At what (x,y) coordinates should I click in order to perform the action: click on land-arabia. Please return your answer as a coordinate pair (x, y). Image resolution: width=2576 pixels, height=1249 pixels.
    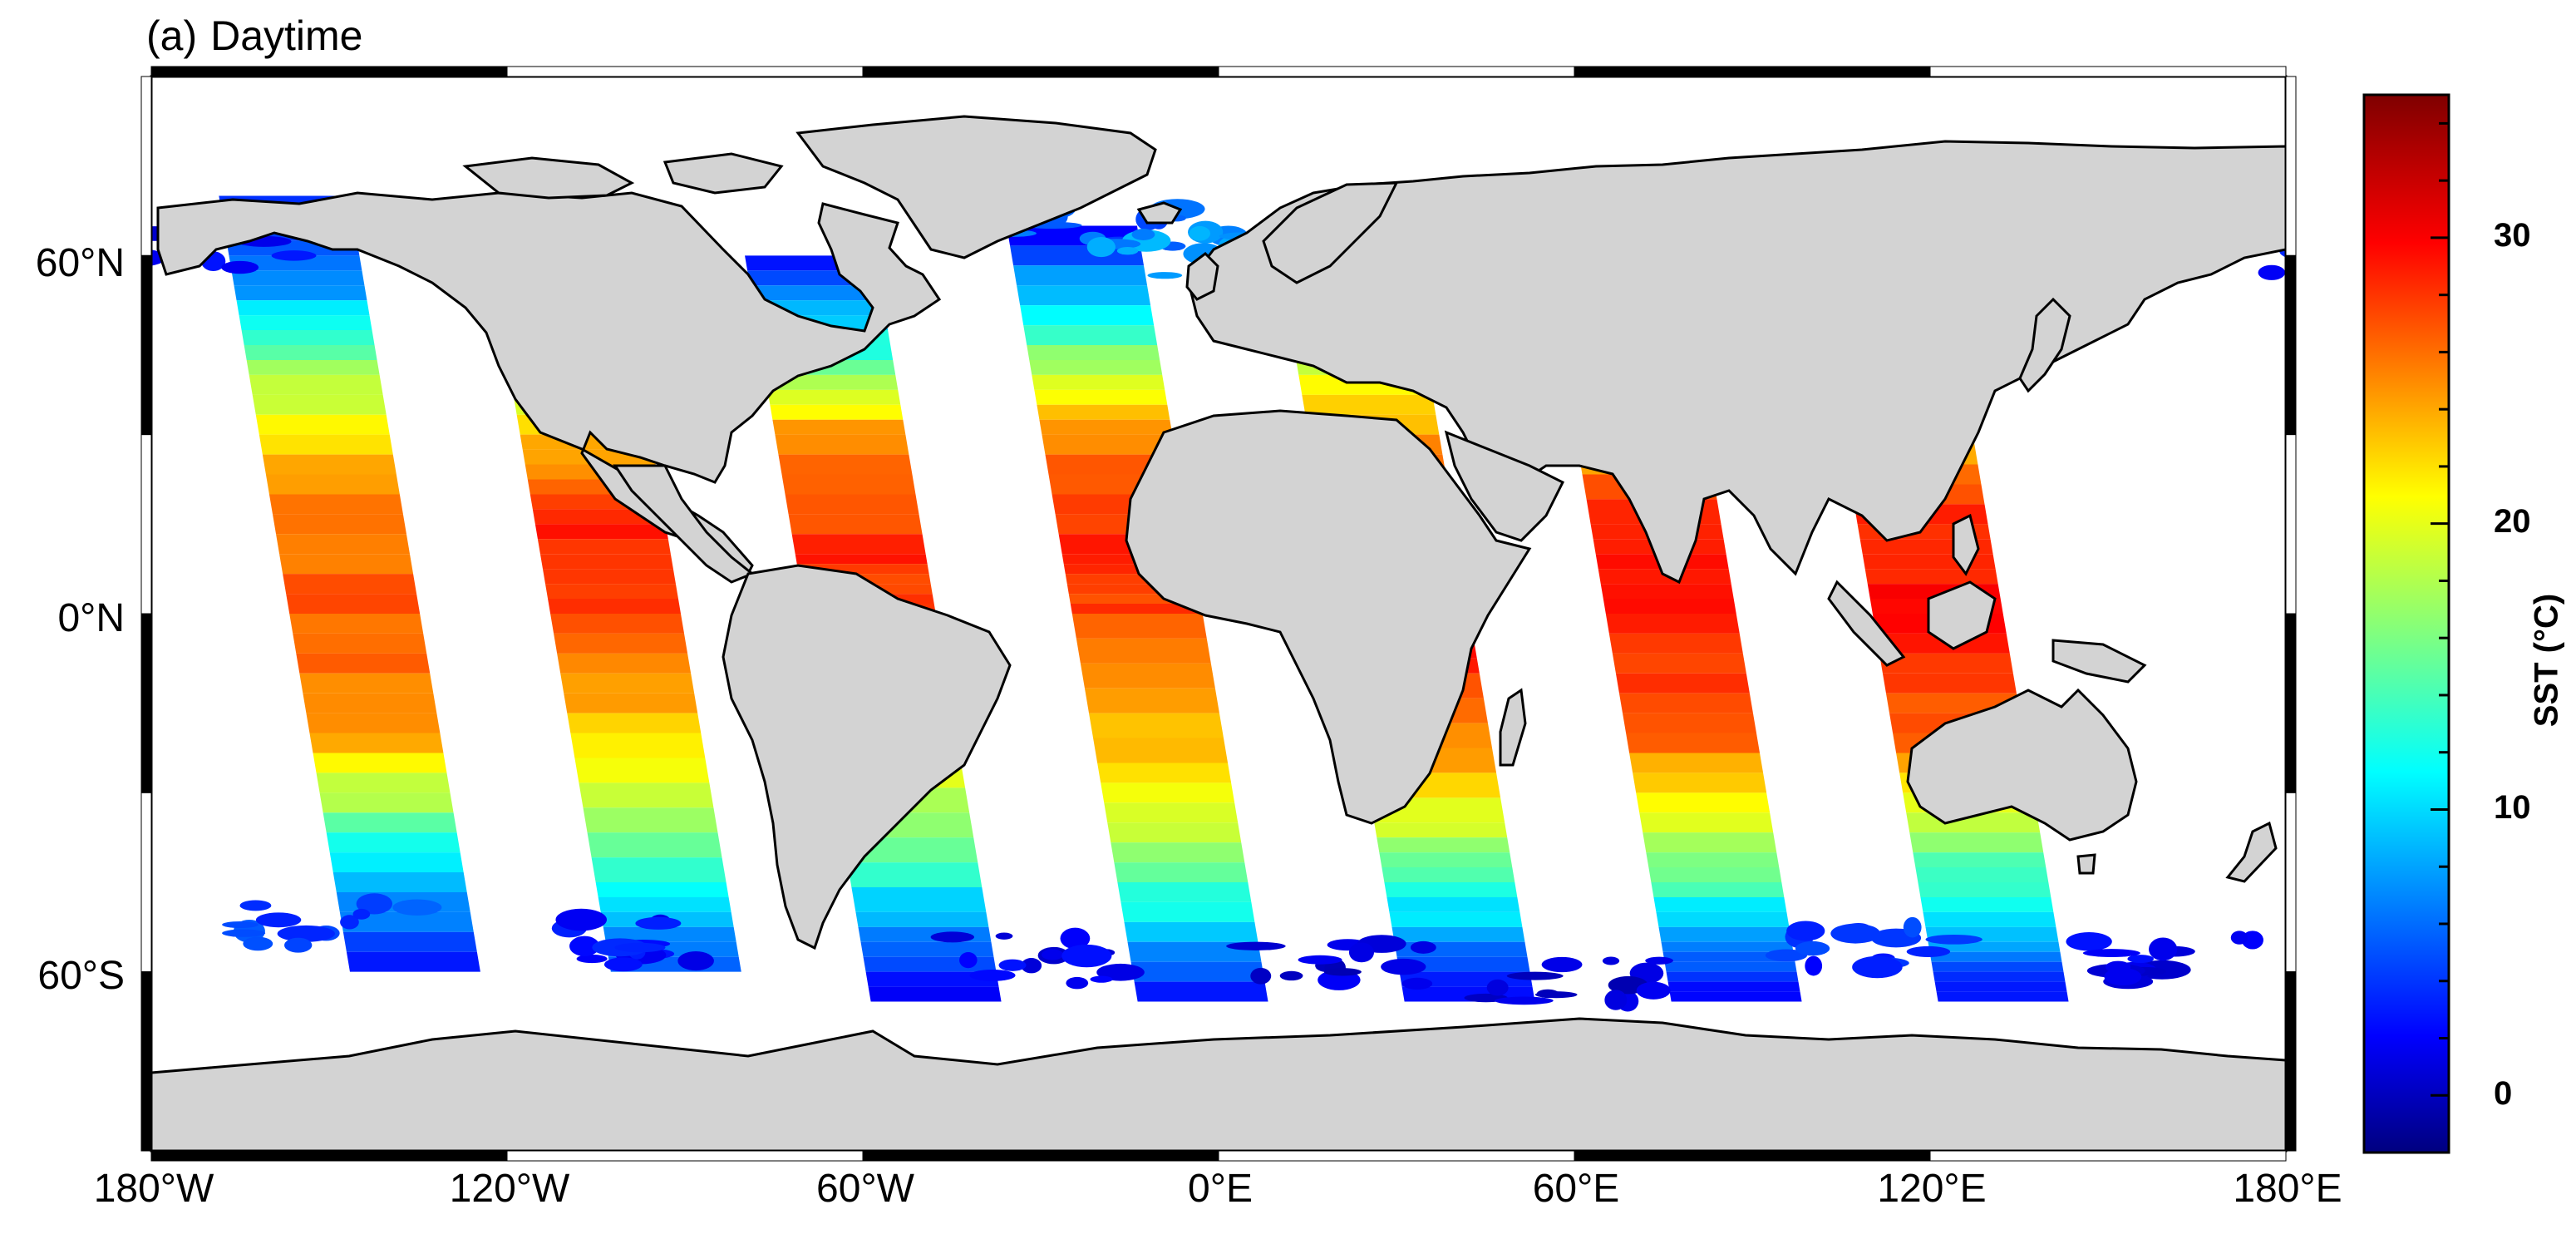
    Looking at the image, I should click on (1504, 486).